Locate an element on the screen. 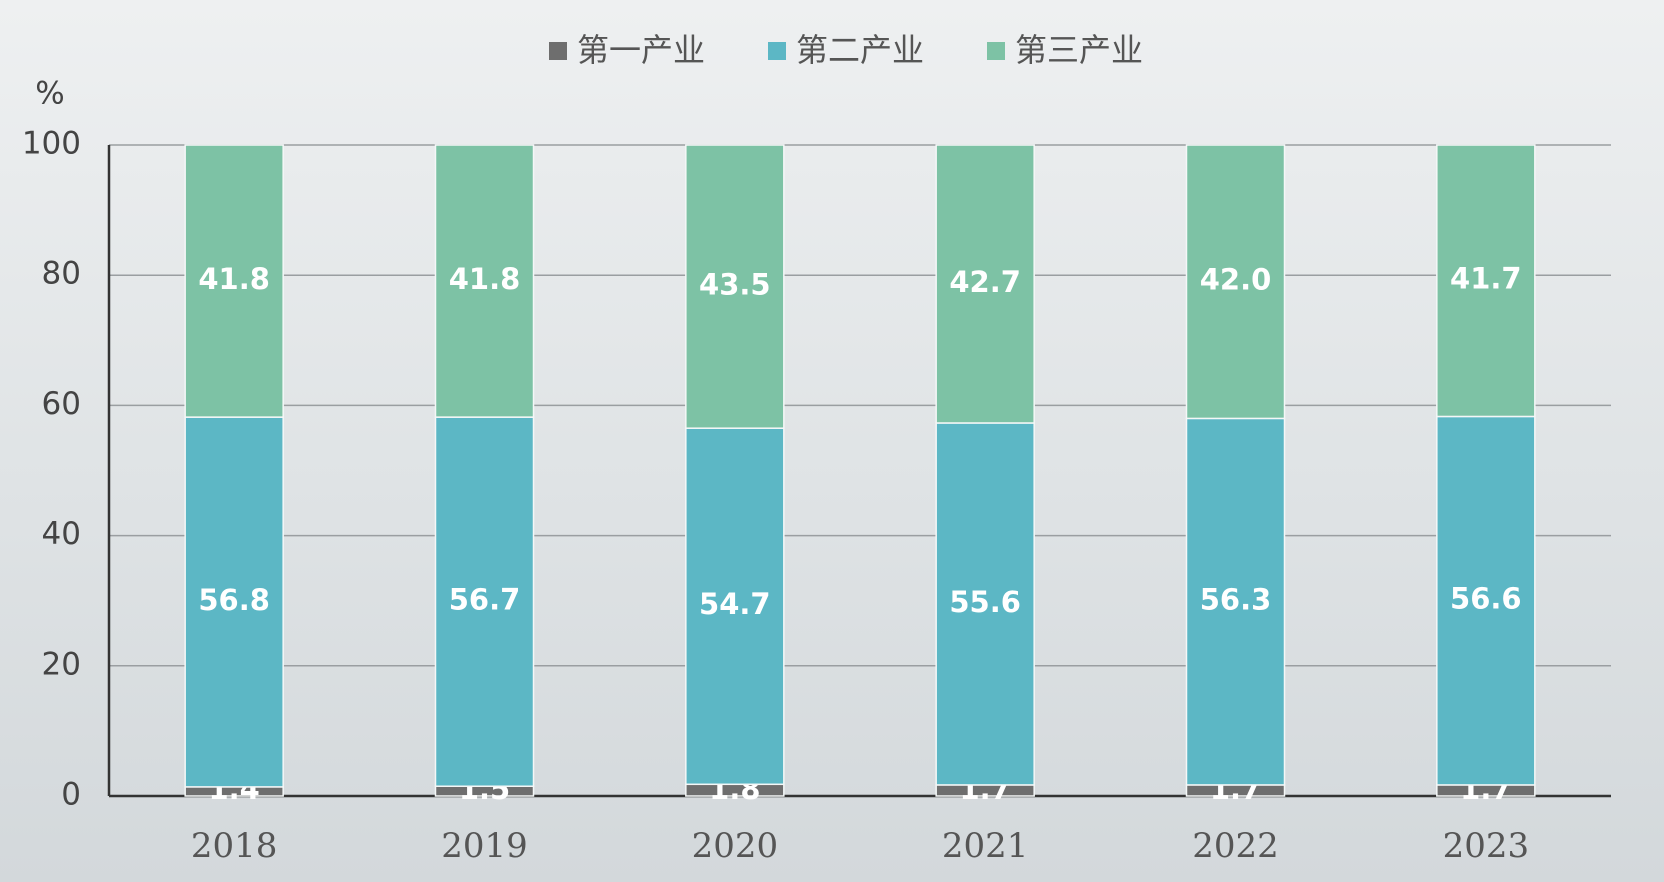 This screenshot has height=882, width=1664. y-tick-label: 80 is located at coordinates (61, 274).